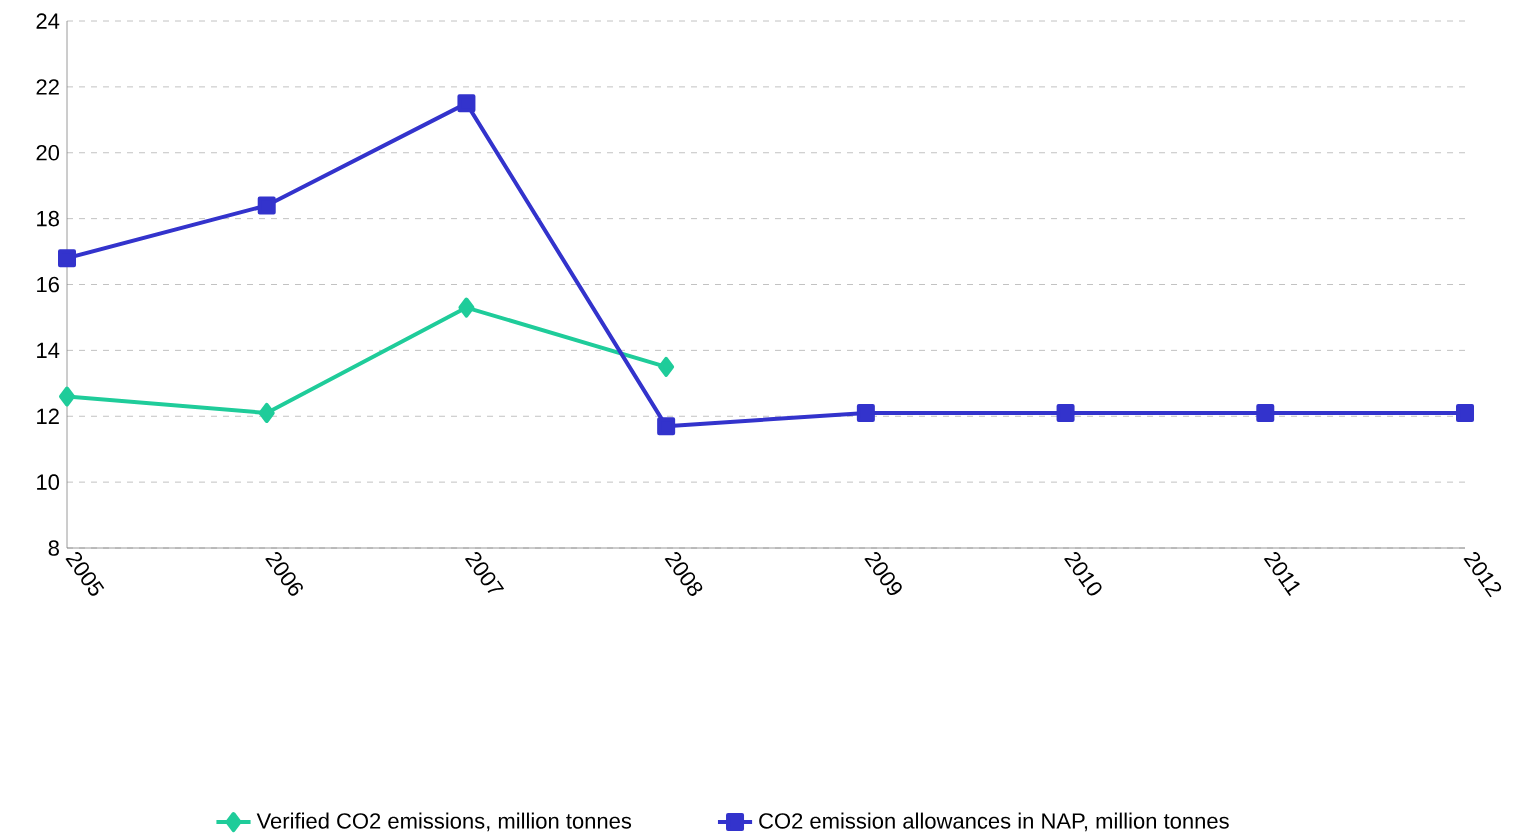  What do you see at coordinates (53, 548) in the screenshot?
I see `y-tick-label: 8` at bounding box center [53, 548].